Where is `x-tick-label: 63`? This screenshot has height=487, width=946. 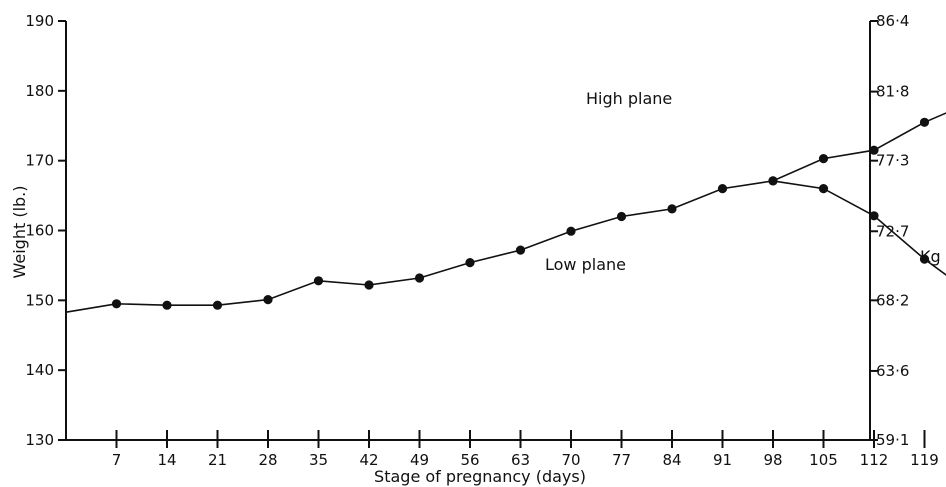
x-tick-label: 63 is located at coordinates (520, 460).